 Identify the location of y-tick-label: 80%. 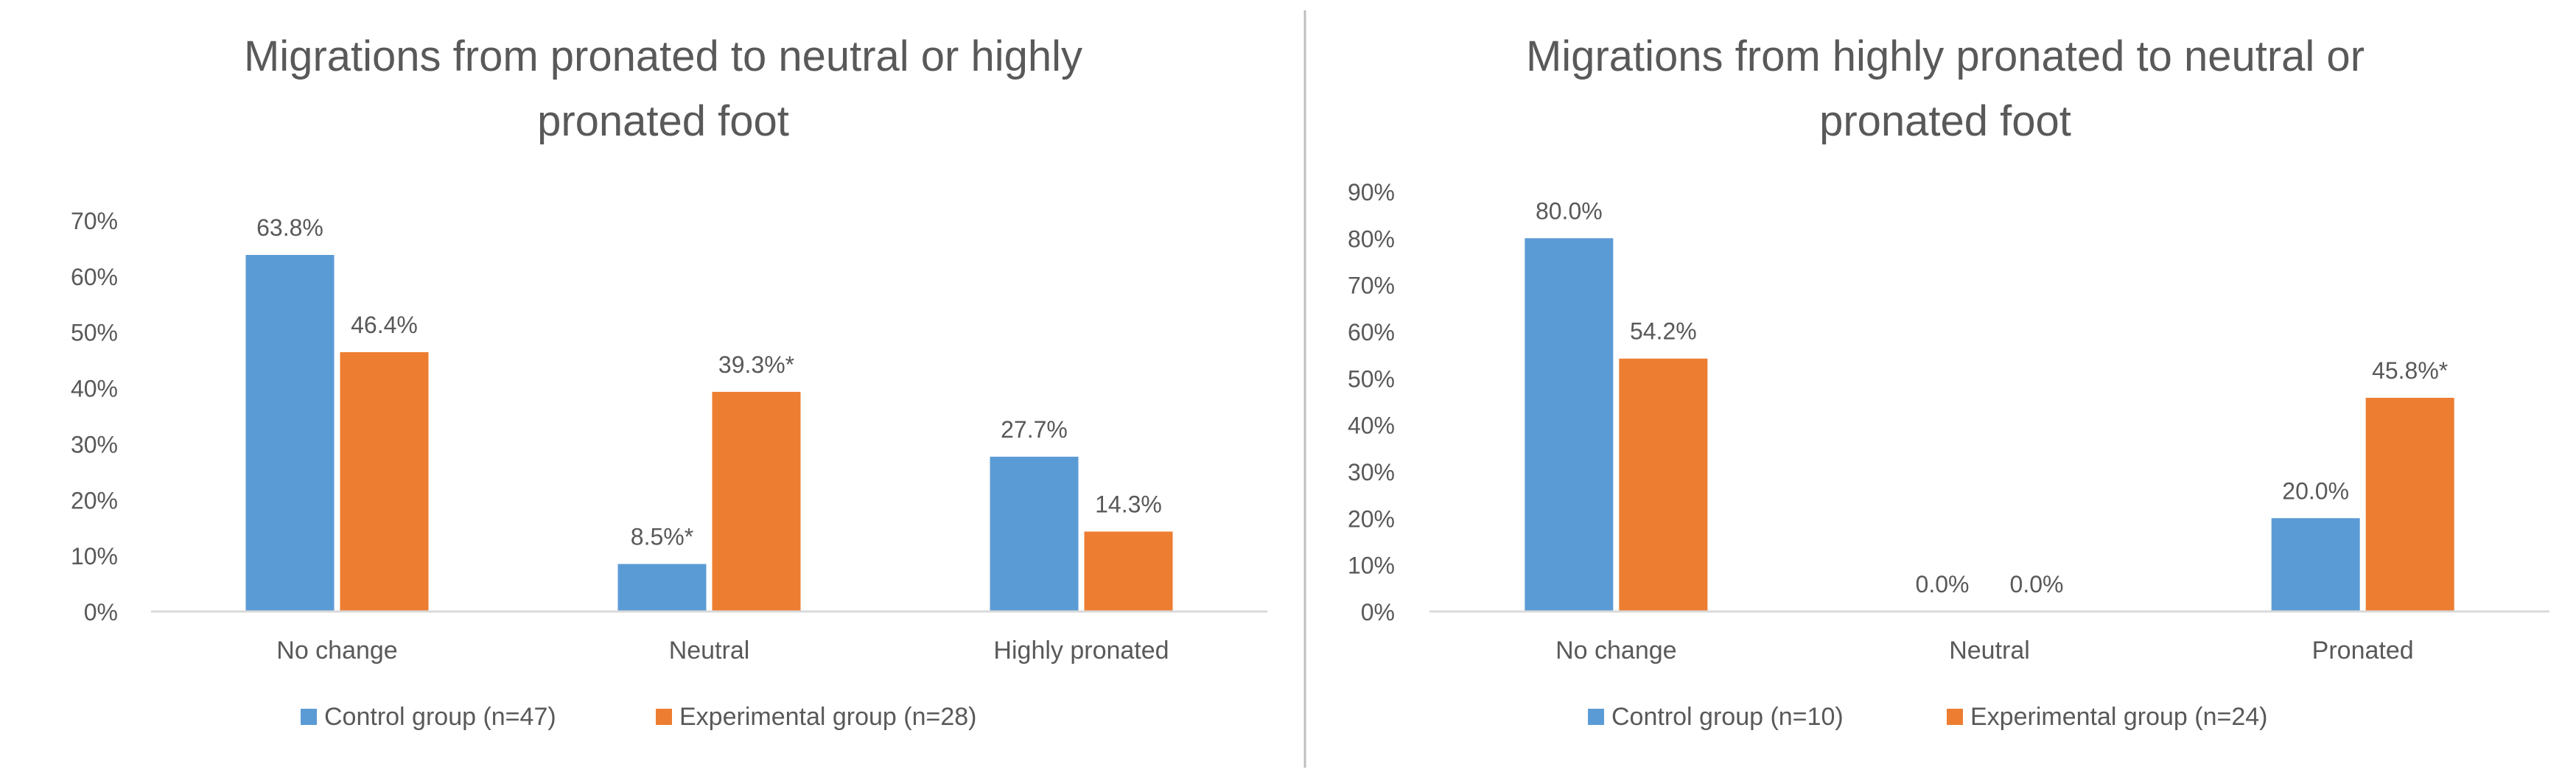
(1371, 238).